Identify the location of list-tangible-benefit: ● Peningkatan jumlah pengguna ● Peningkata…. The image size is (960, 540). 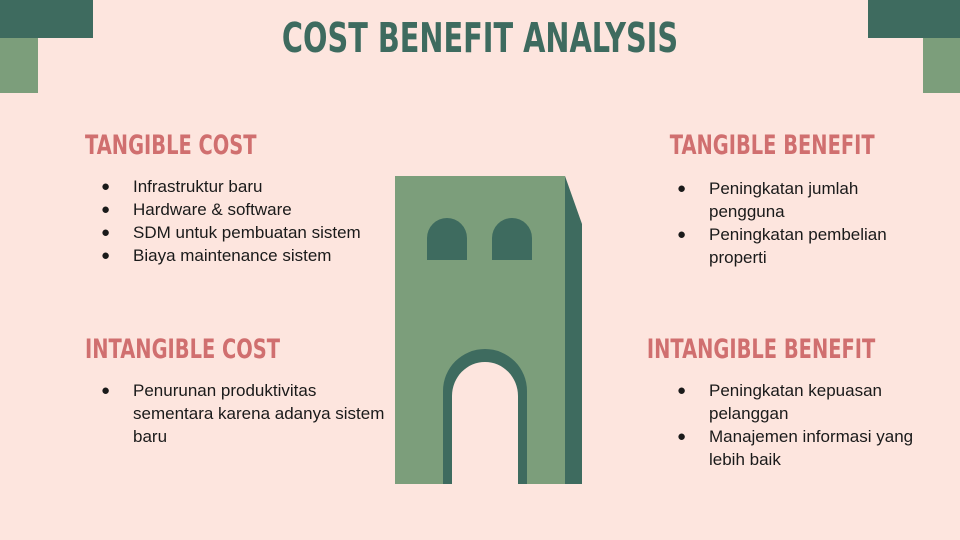
(796, 223).